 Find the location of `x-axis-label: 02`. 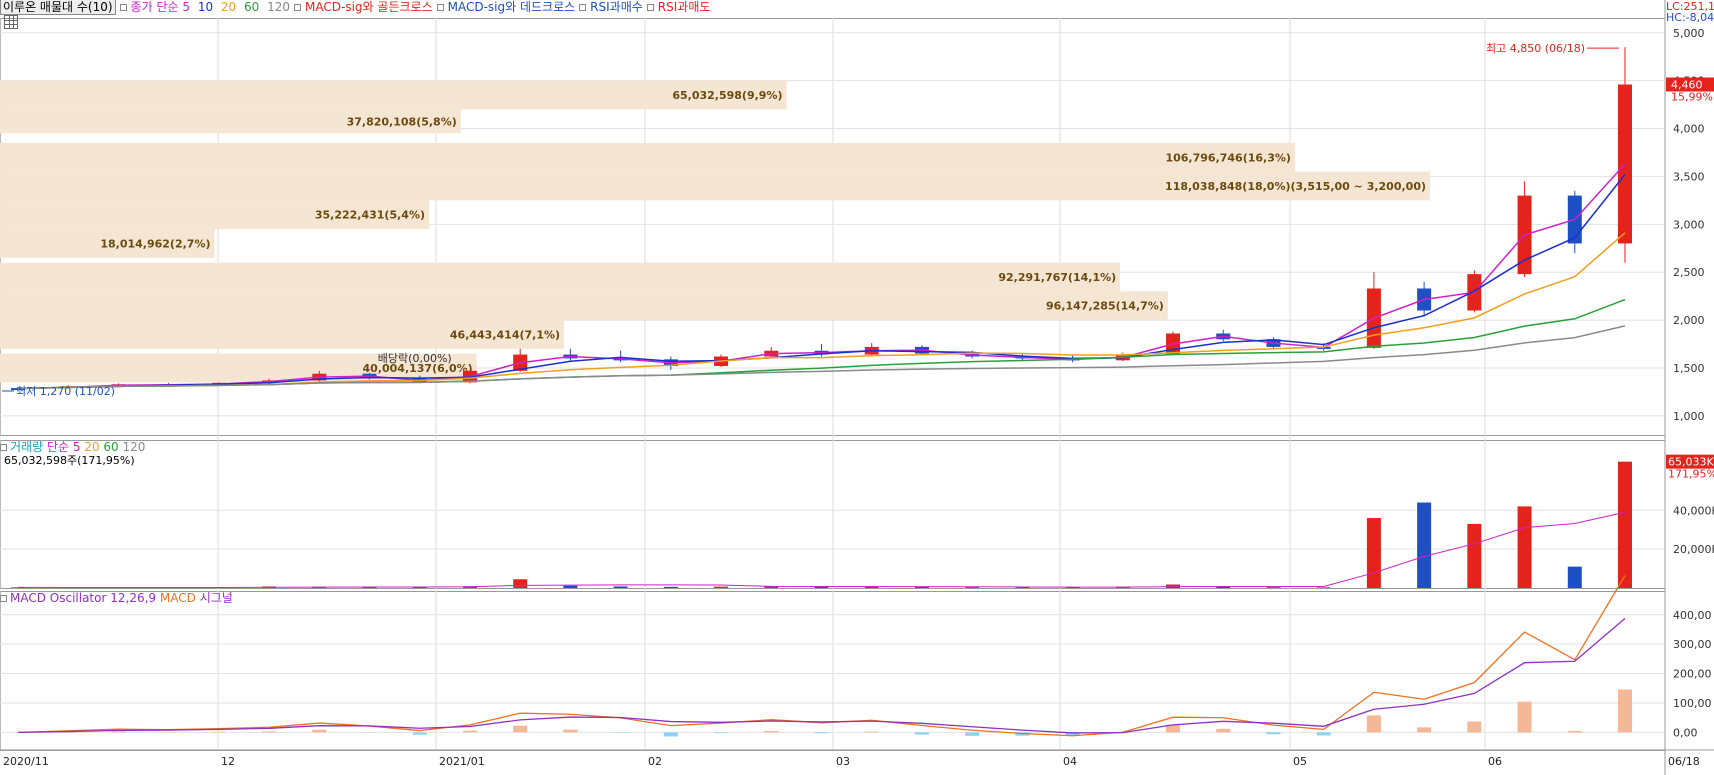

x-axis-label: 02 is located at coordinates (655, 761).